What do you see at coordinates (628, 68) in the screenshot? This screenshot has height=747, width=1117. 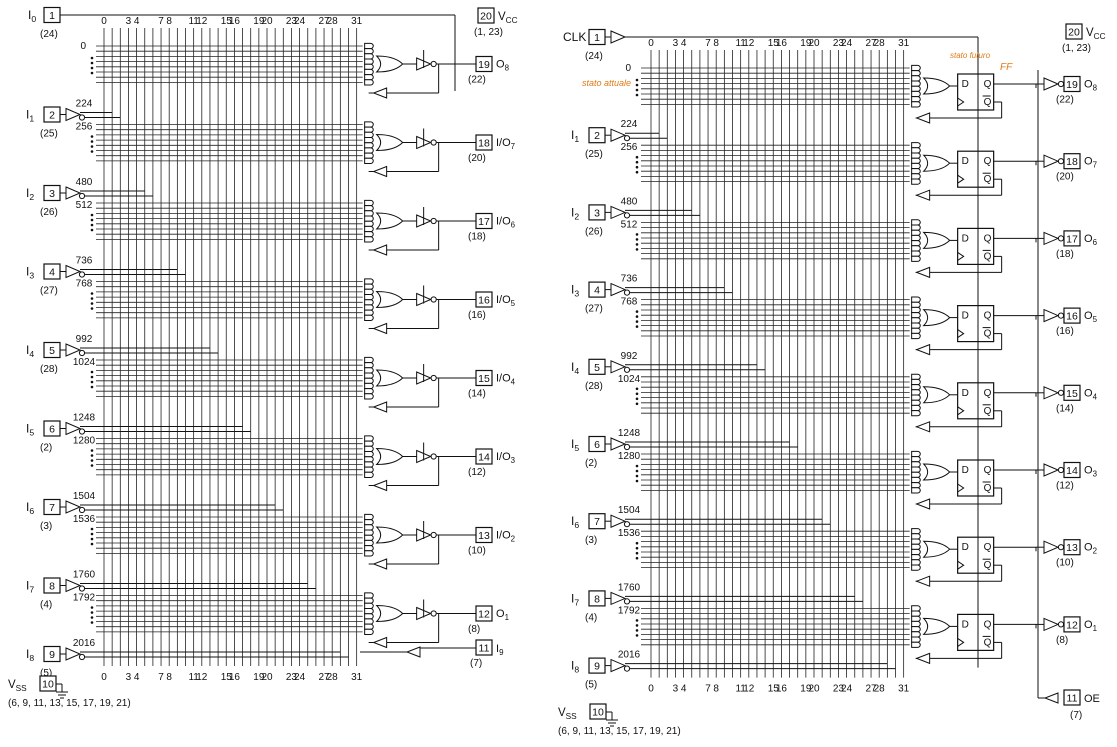 I see `row-zero-label: 0` at bounding box center [628, 68].